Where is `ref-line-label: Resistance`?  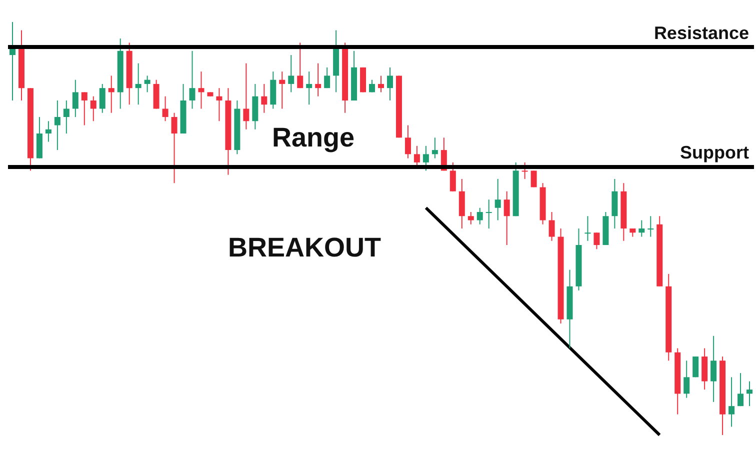
ref-line-label: Resistance is located at coordinates (701, 32).